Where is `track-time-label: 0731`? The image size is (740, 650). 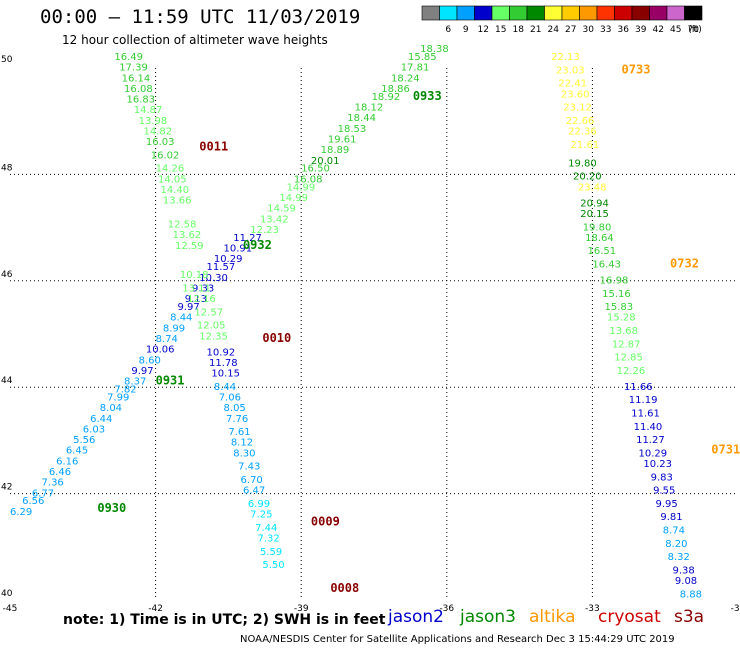
track-time-label: 0731 is located at coordinates (725, 450).